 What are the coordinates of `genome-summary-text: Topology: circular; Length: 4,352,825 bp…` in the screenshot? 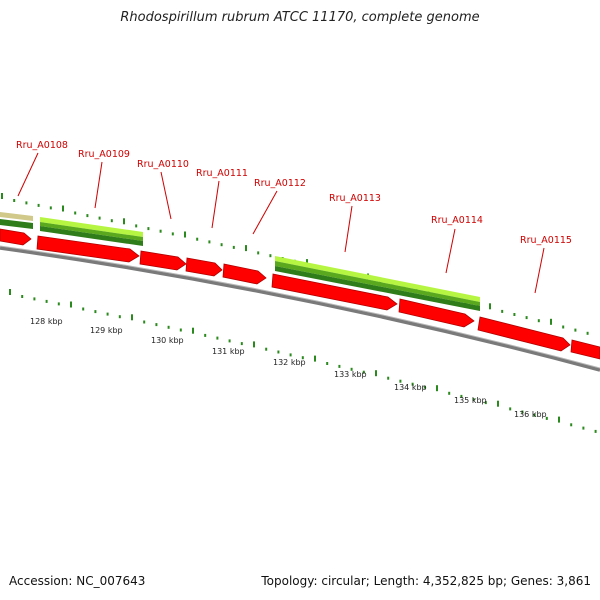 It's located at (426, 581).